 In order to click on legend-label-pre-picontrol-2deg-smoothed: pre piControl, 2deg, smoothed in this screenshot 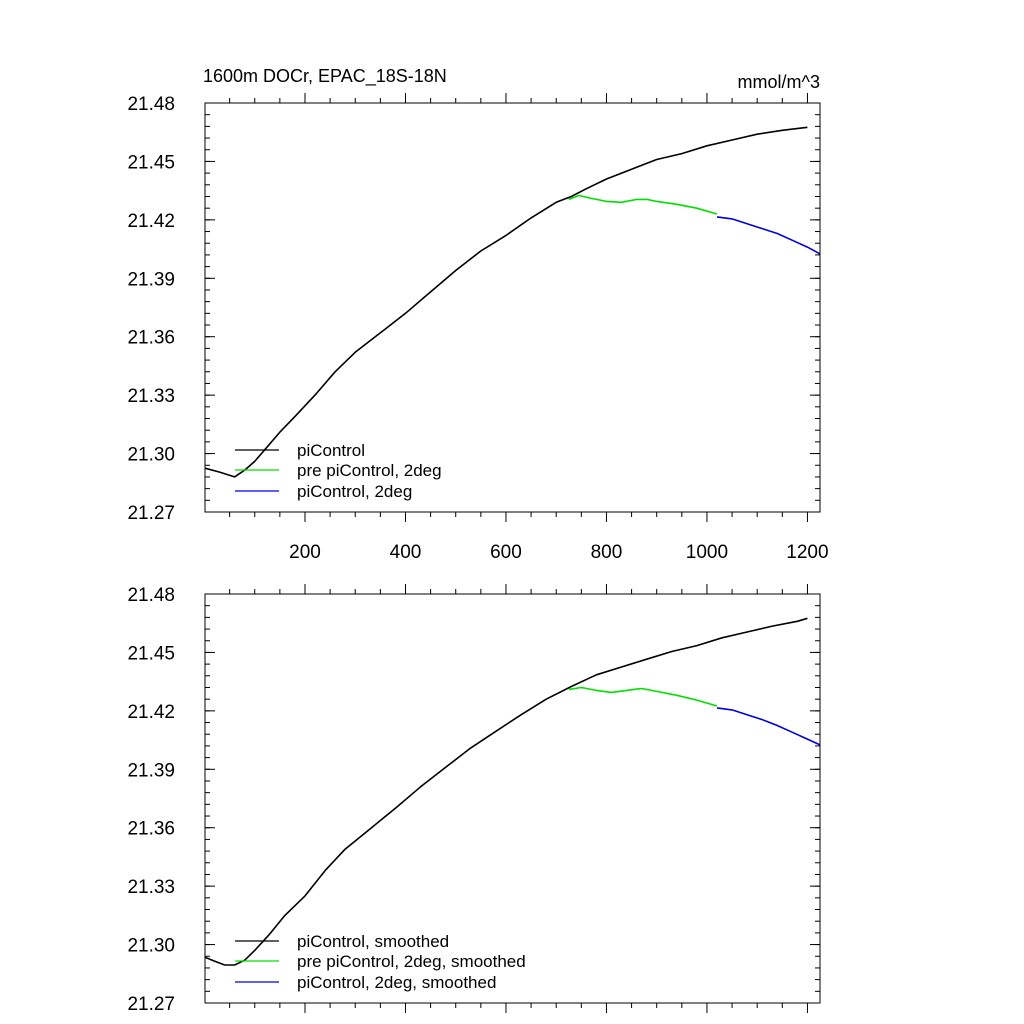, I will do `click(411, 961)`.